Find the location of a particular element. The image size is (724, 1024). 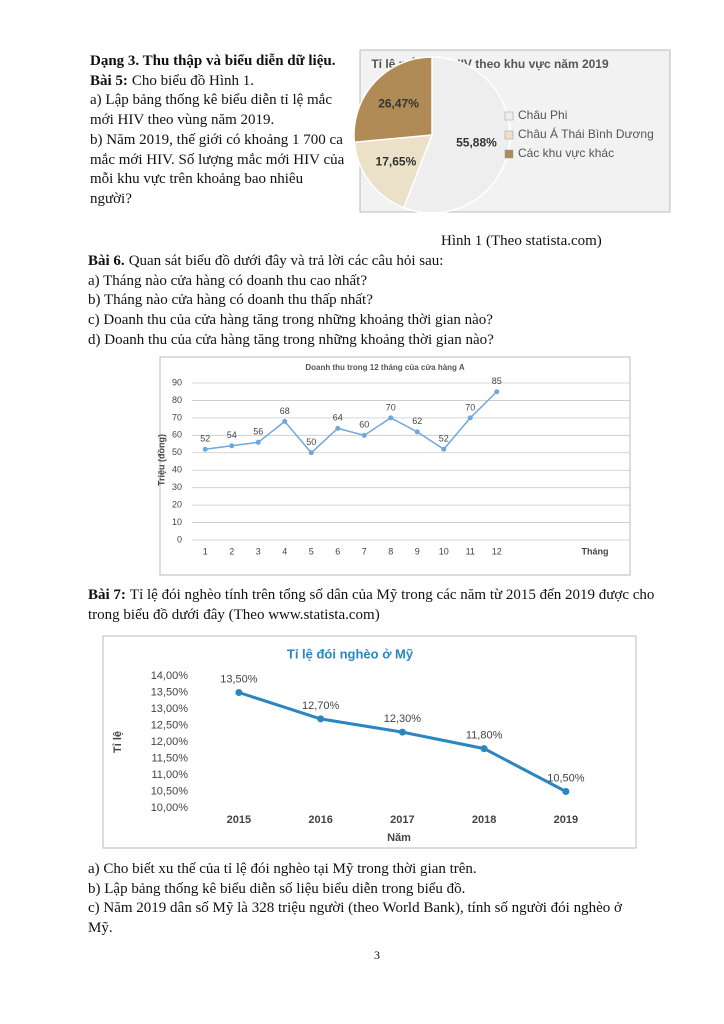

data-label: 54 is located at coordinates (232, 435).